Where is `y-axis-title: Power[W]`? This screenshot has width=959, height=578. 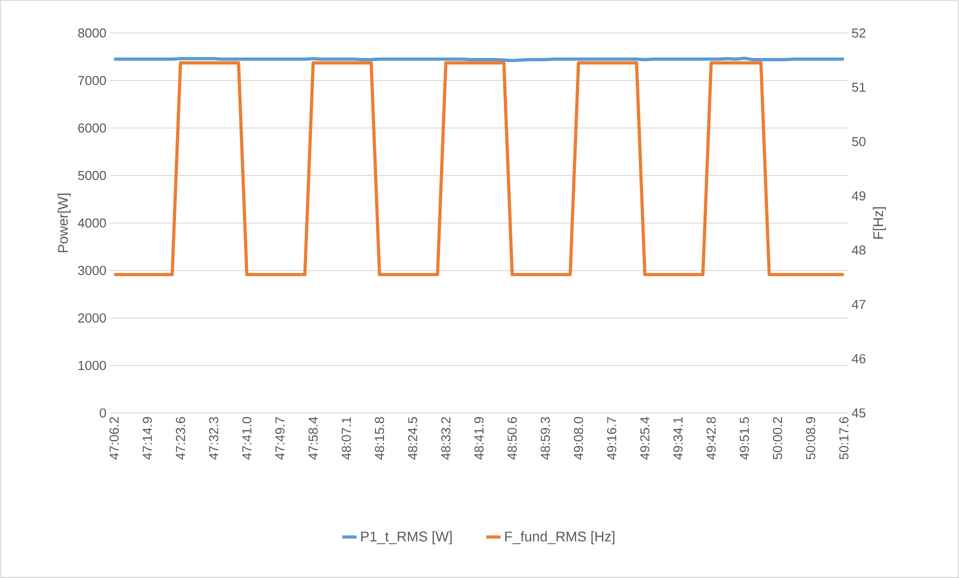 y-axis-title: Power[W] is located at coordinates (64, 223).